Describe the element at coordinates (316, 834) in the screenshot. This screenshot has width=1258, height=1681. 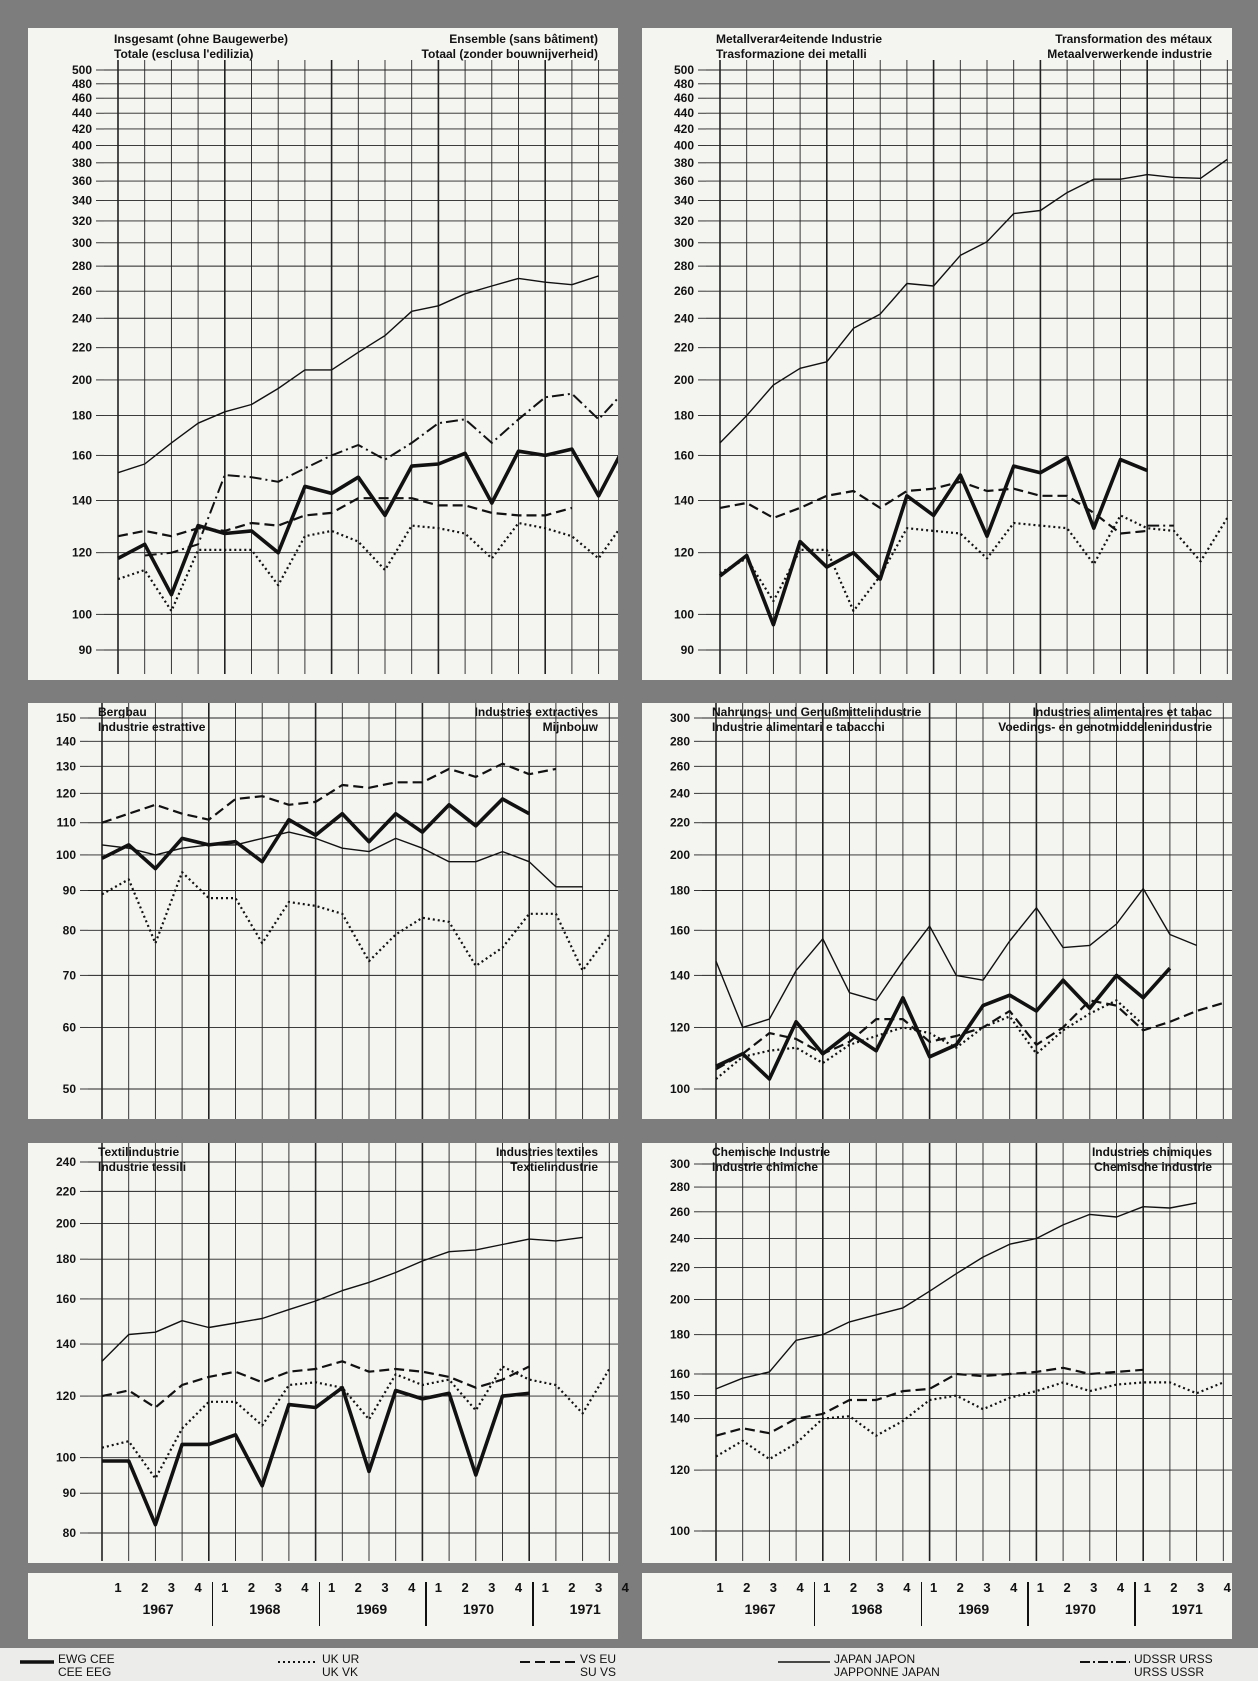
I see `series-line-eec` at that location.